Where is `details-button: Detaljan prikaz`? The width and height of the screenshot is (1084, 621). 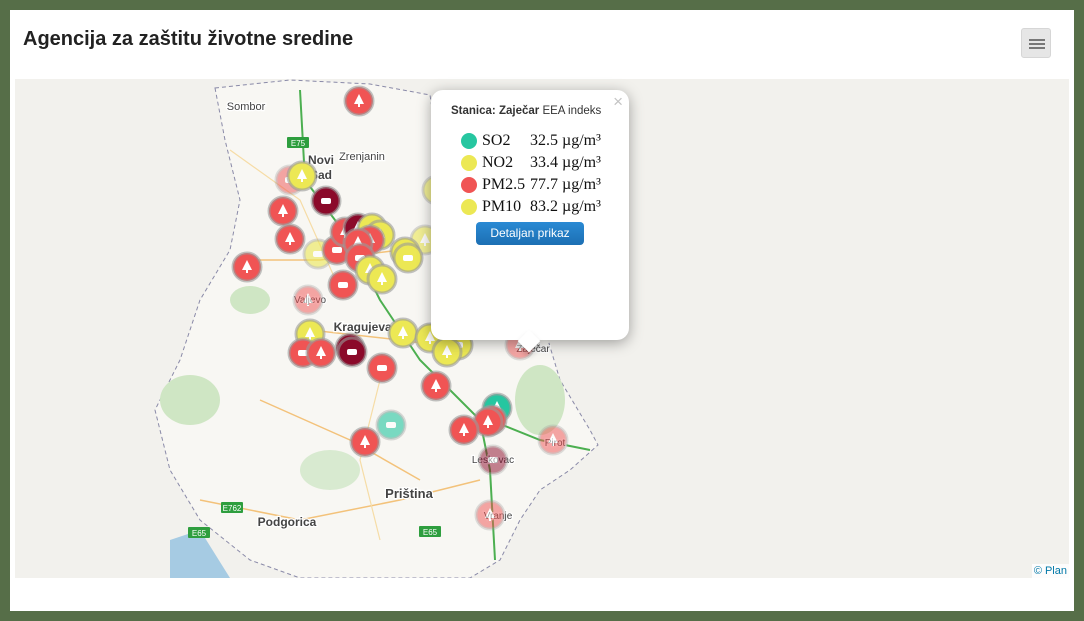
details-button: Detaljan prikaz is located at coordinates (530, 233).